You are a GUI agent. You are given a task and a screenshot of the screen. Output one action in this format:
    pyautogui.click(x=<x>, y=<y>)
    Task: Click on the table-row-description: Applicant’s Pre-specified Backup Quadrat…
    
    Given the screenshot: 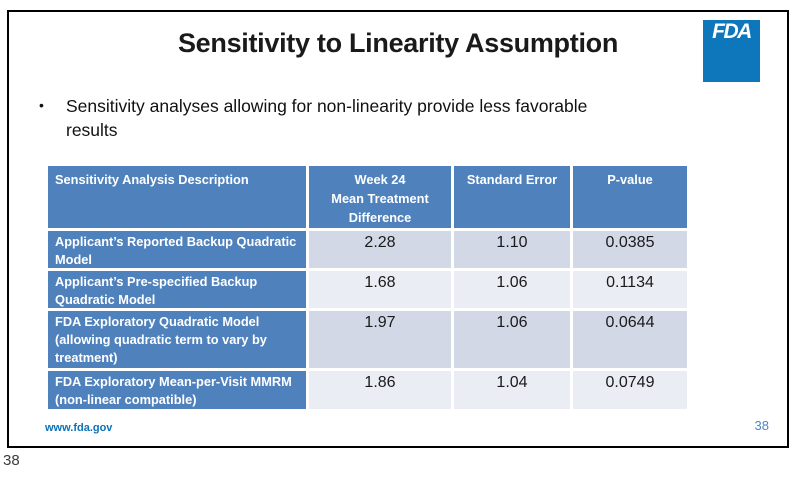 What is the action you would take?
    pyautogui.click(x=177, y=289)
    